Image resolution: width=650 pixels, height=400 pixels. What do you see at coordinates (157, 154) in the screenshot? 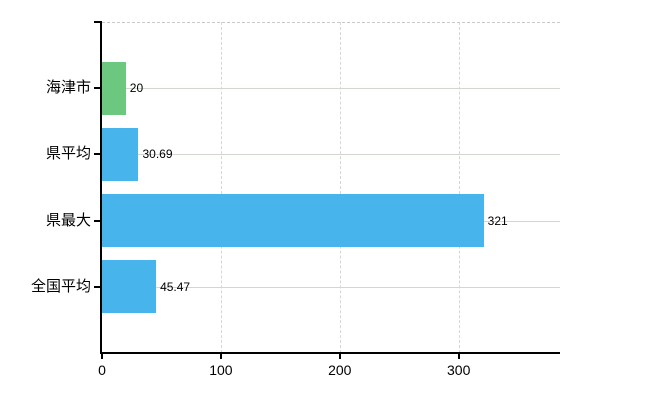
I see `value-label: 30.69` at bounding box center [157, 154].